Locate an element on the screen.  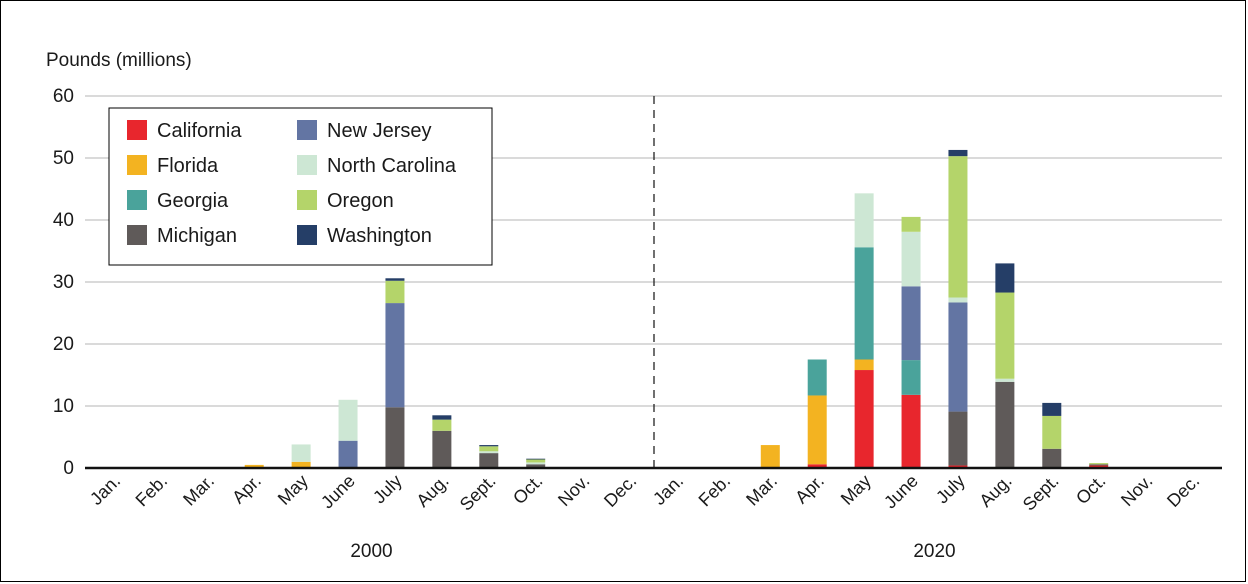
legend-swatch-florida is located at coordinates (137, 165).